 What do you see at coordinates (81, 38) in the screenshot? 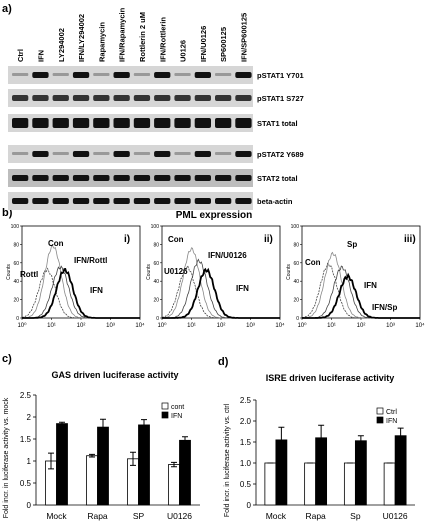
I see `lane-label: IFN/LY294002` at bounding box center [81, 38].